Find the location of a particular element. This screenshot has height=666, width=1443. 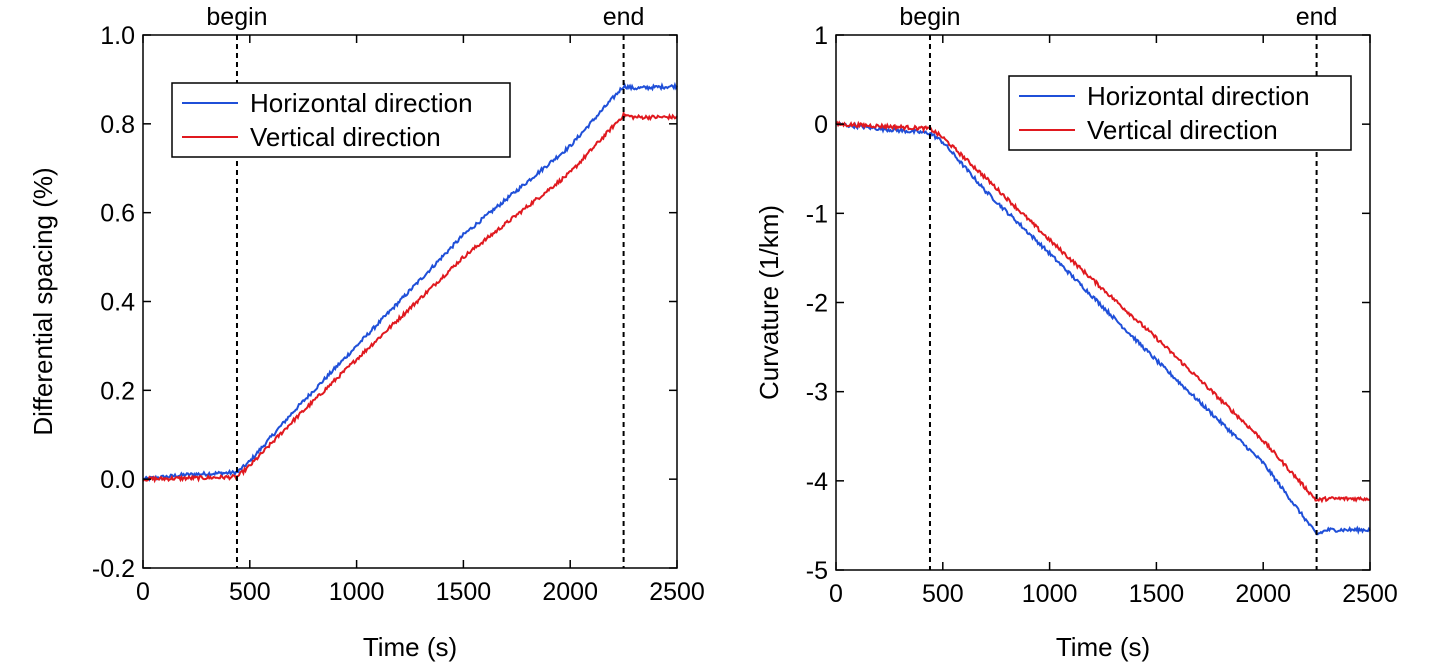

y-tick-label: 0.2 is located at coordinates (117, 391).